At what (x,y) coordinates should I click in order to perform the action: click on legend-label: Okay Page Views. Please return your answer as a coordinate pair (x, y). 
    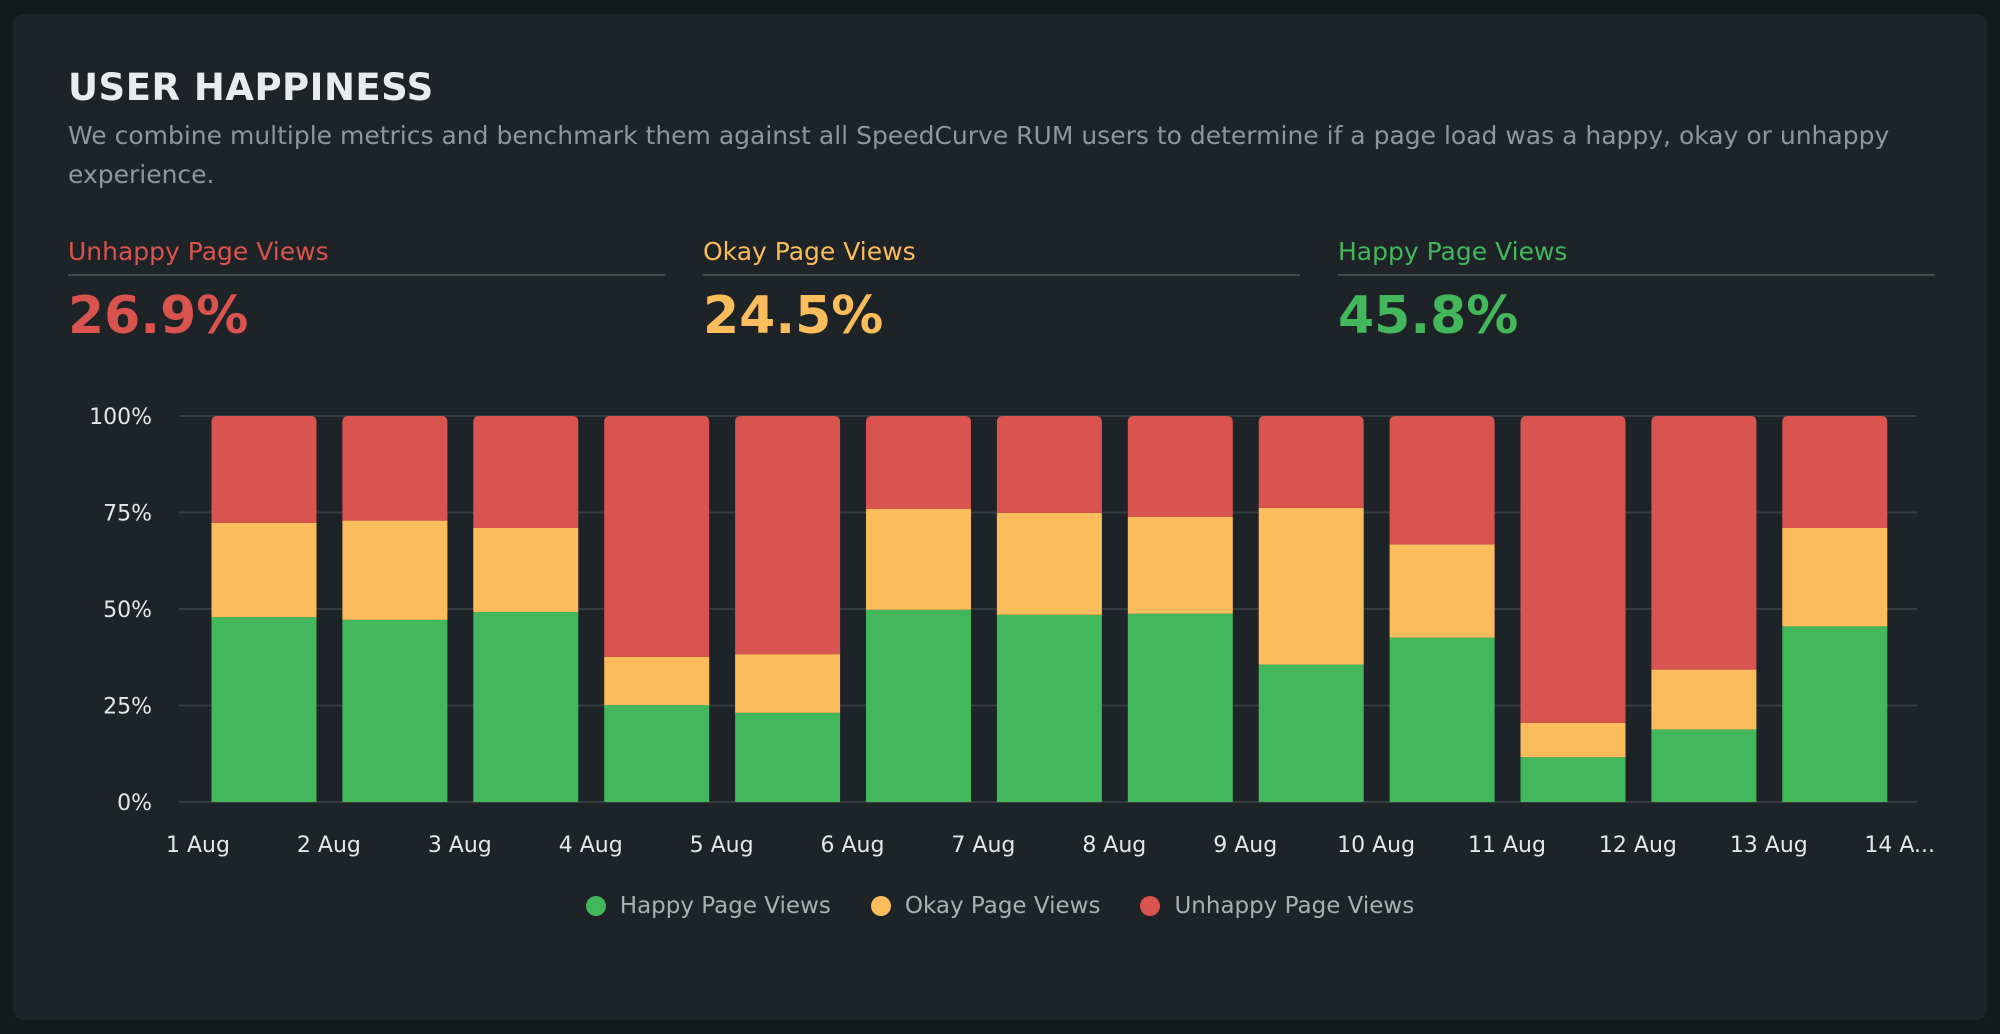
    Looking at the image, I should click on (1002, 906).